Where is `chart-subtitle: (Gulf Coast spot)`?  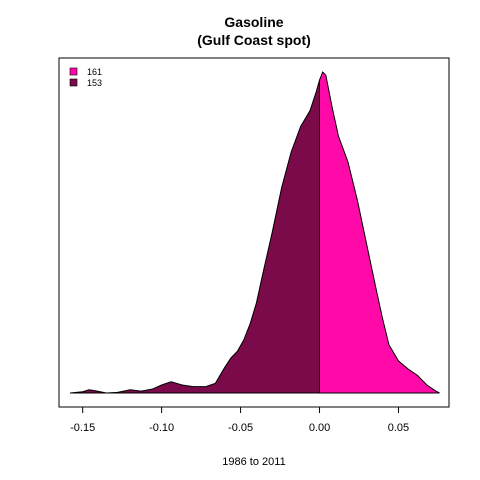 chart-subtitle: (Gulf Coast spot) is located at coordinates (254, 40).